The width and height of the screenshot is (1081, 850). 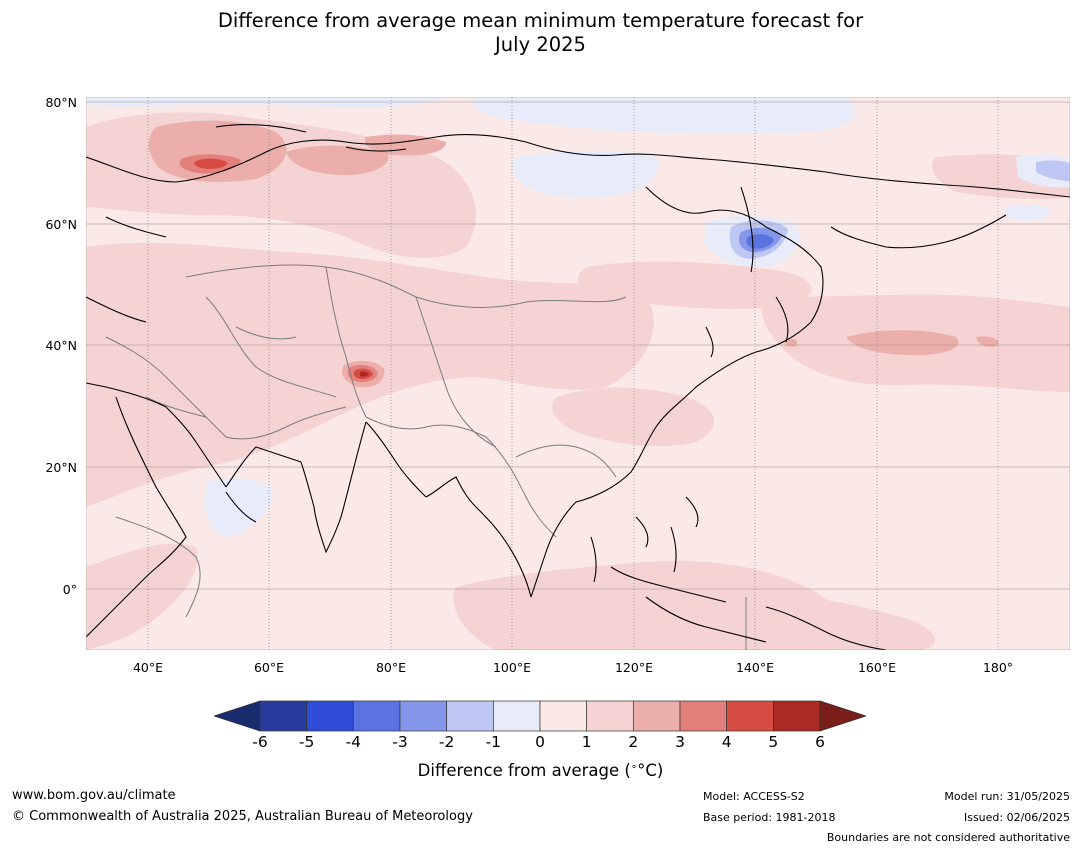 What do you see at coordinates (769, 817) in the screenshot?
I see `footer-base-period: Base period: 1981-2018` at bounding box center [769, 817].